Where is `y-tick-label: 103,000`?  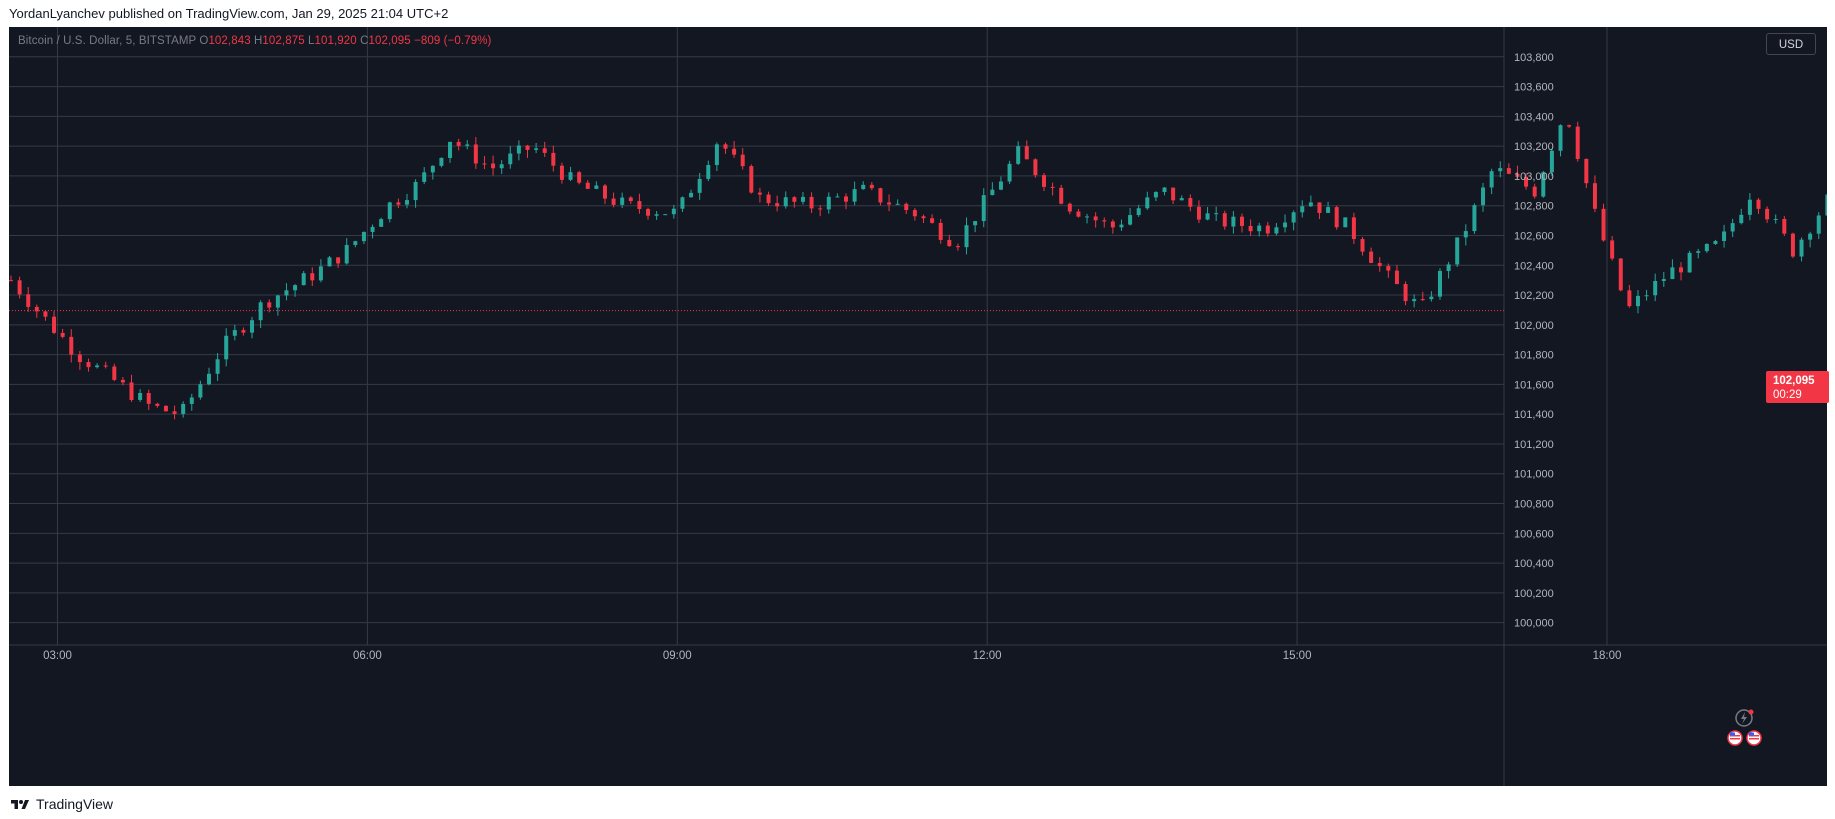 y-tick-label: 103,000 is located at coordinates (1534, 177).